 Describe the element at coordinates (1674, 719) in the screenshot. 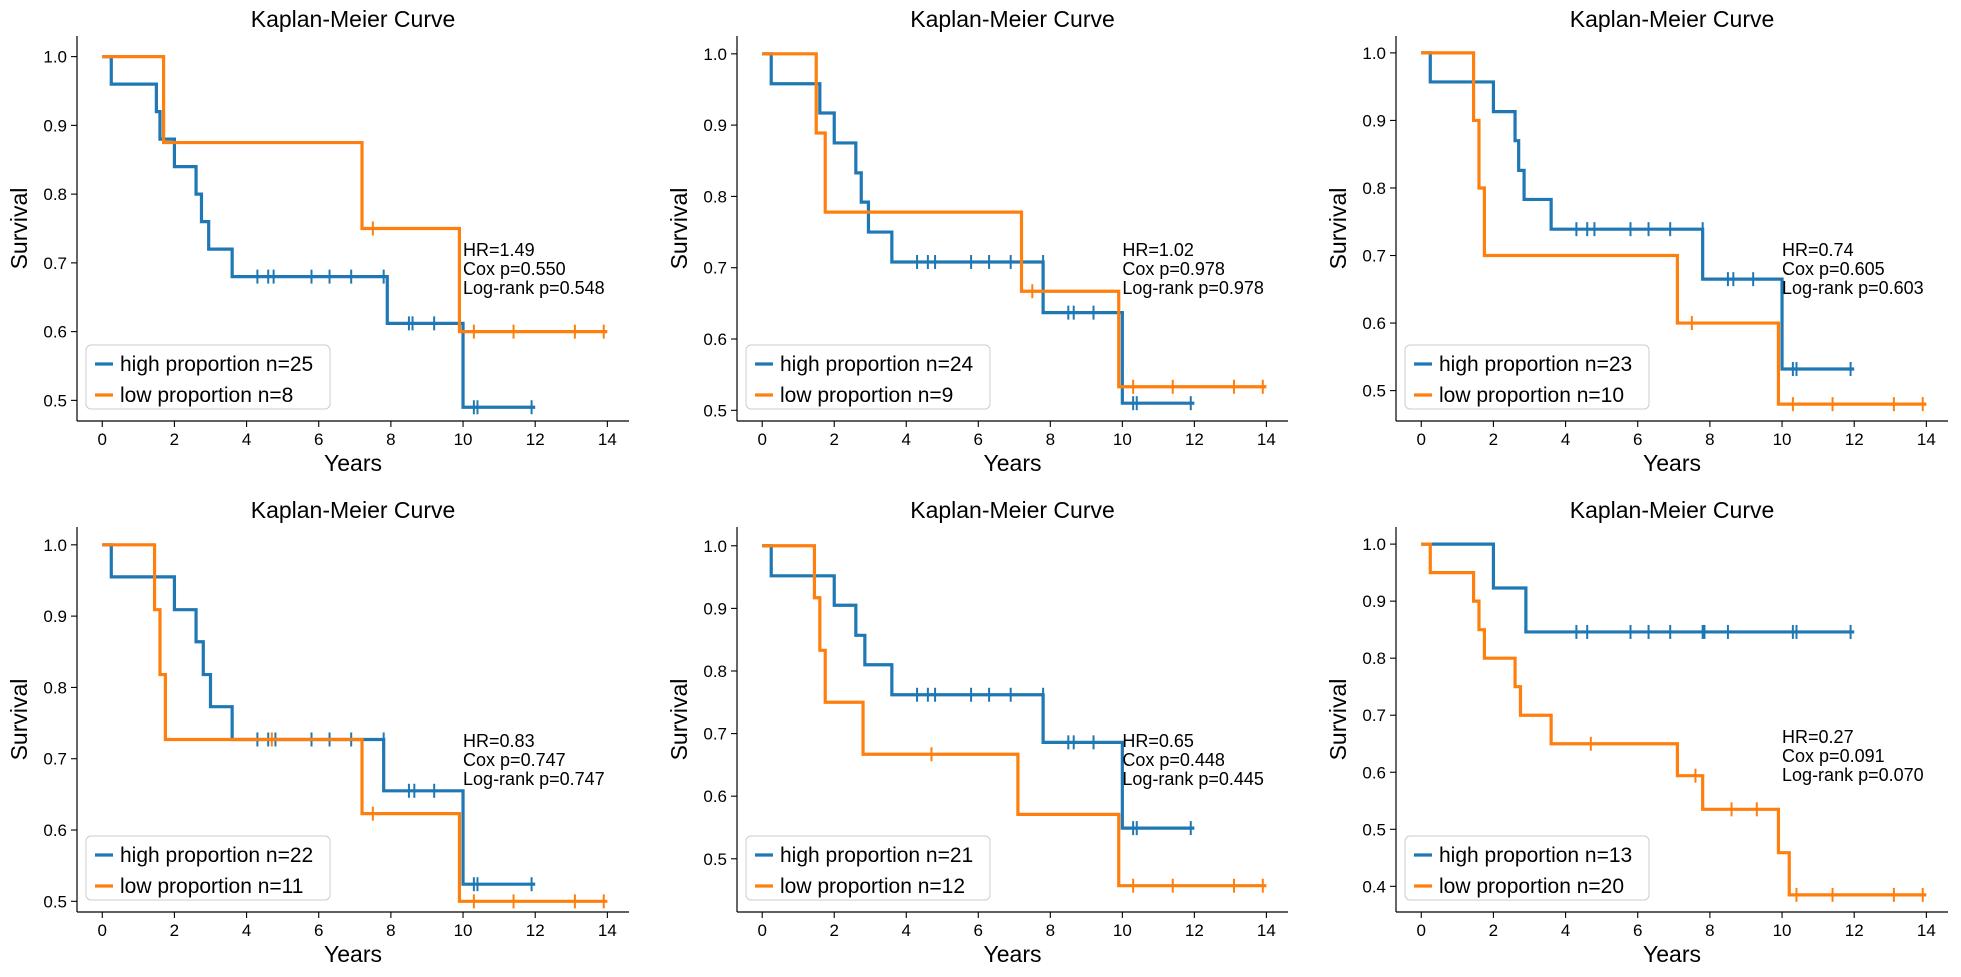

I see `survival-line-low` at that location.